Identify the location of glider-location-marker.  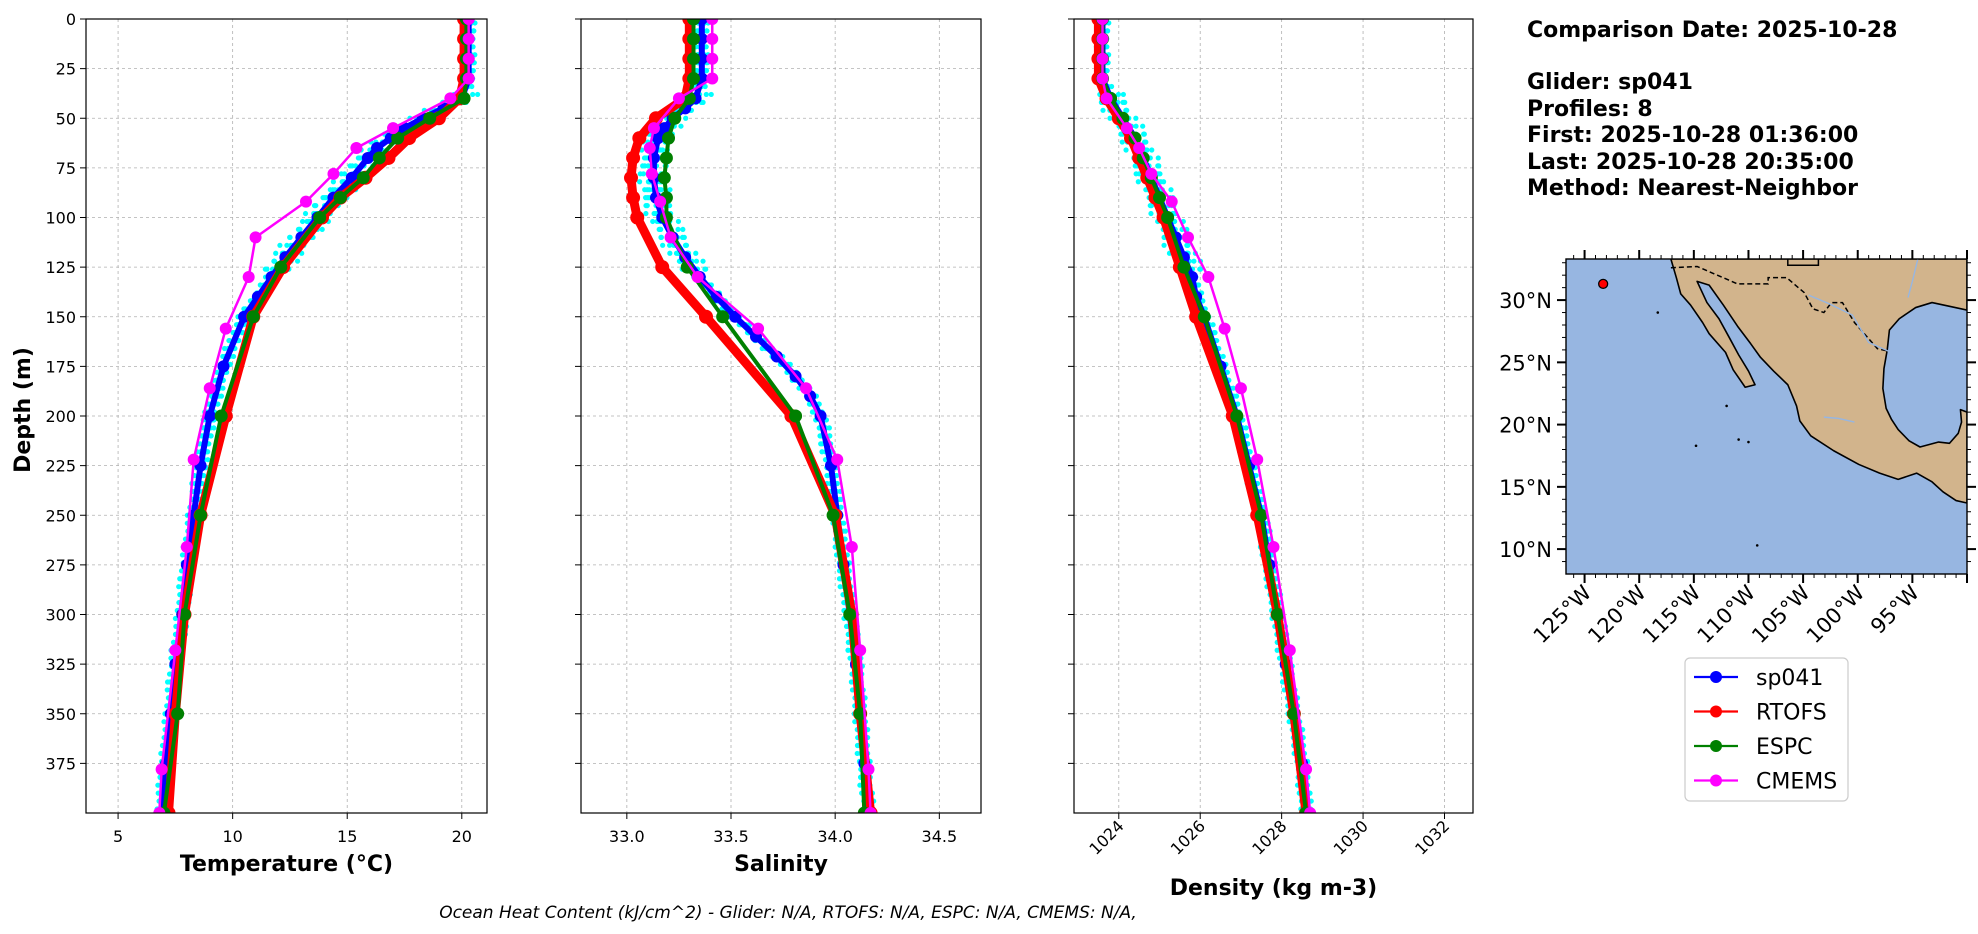
(1603, 284).